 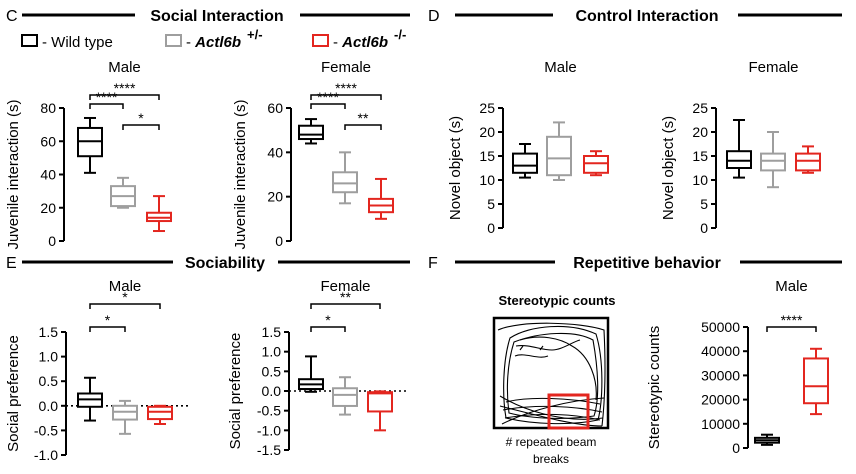 I want to click on panel-letter-c: C, so click(x=12, y=16).